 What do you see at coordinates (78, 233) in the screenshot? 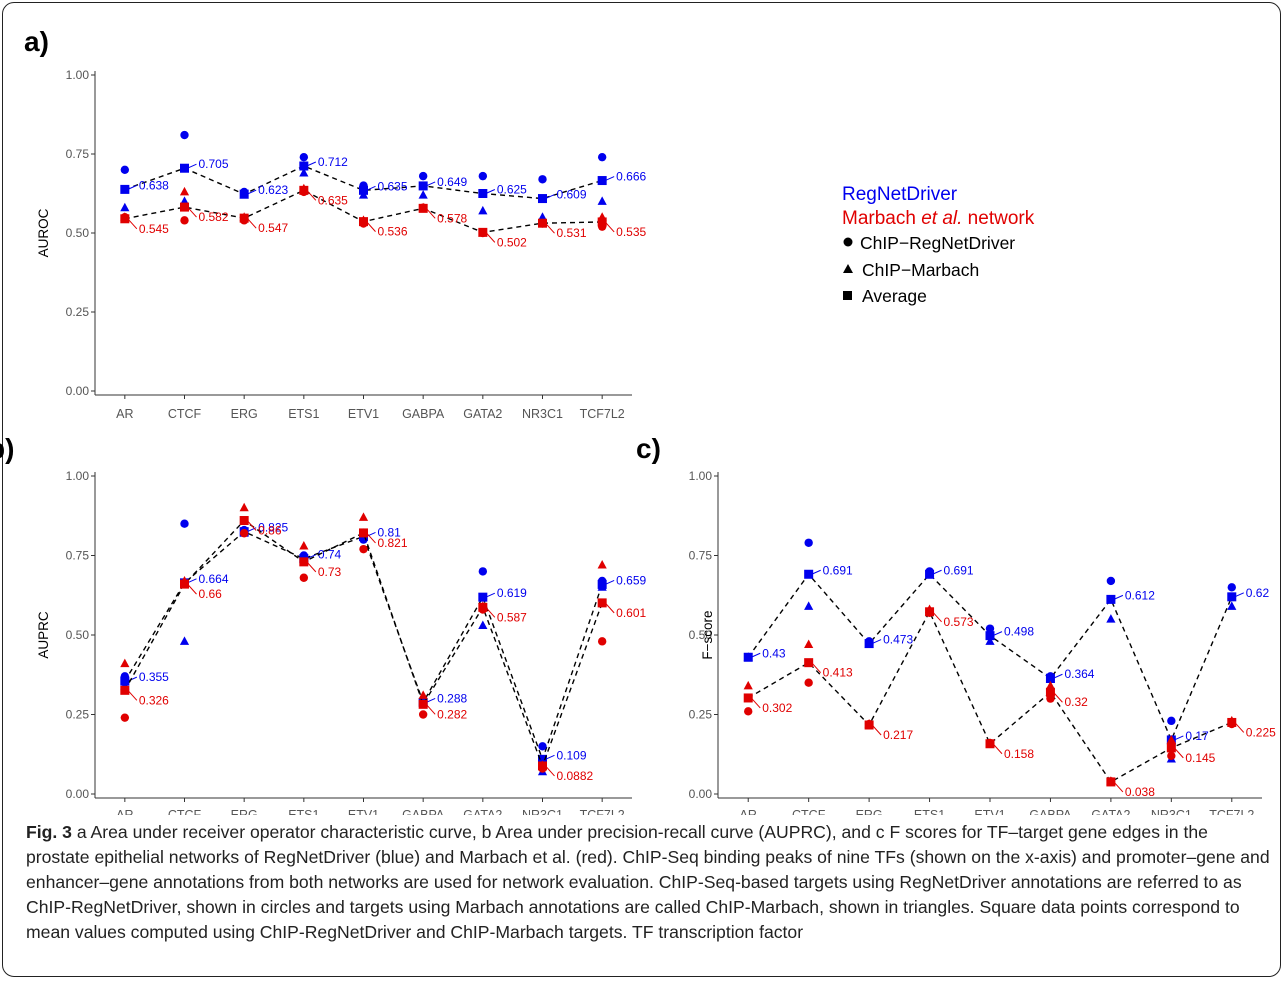
I see `y-tick-label: 0.50` at bounding box center [78, 233].